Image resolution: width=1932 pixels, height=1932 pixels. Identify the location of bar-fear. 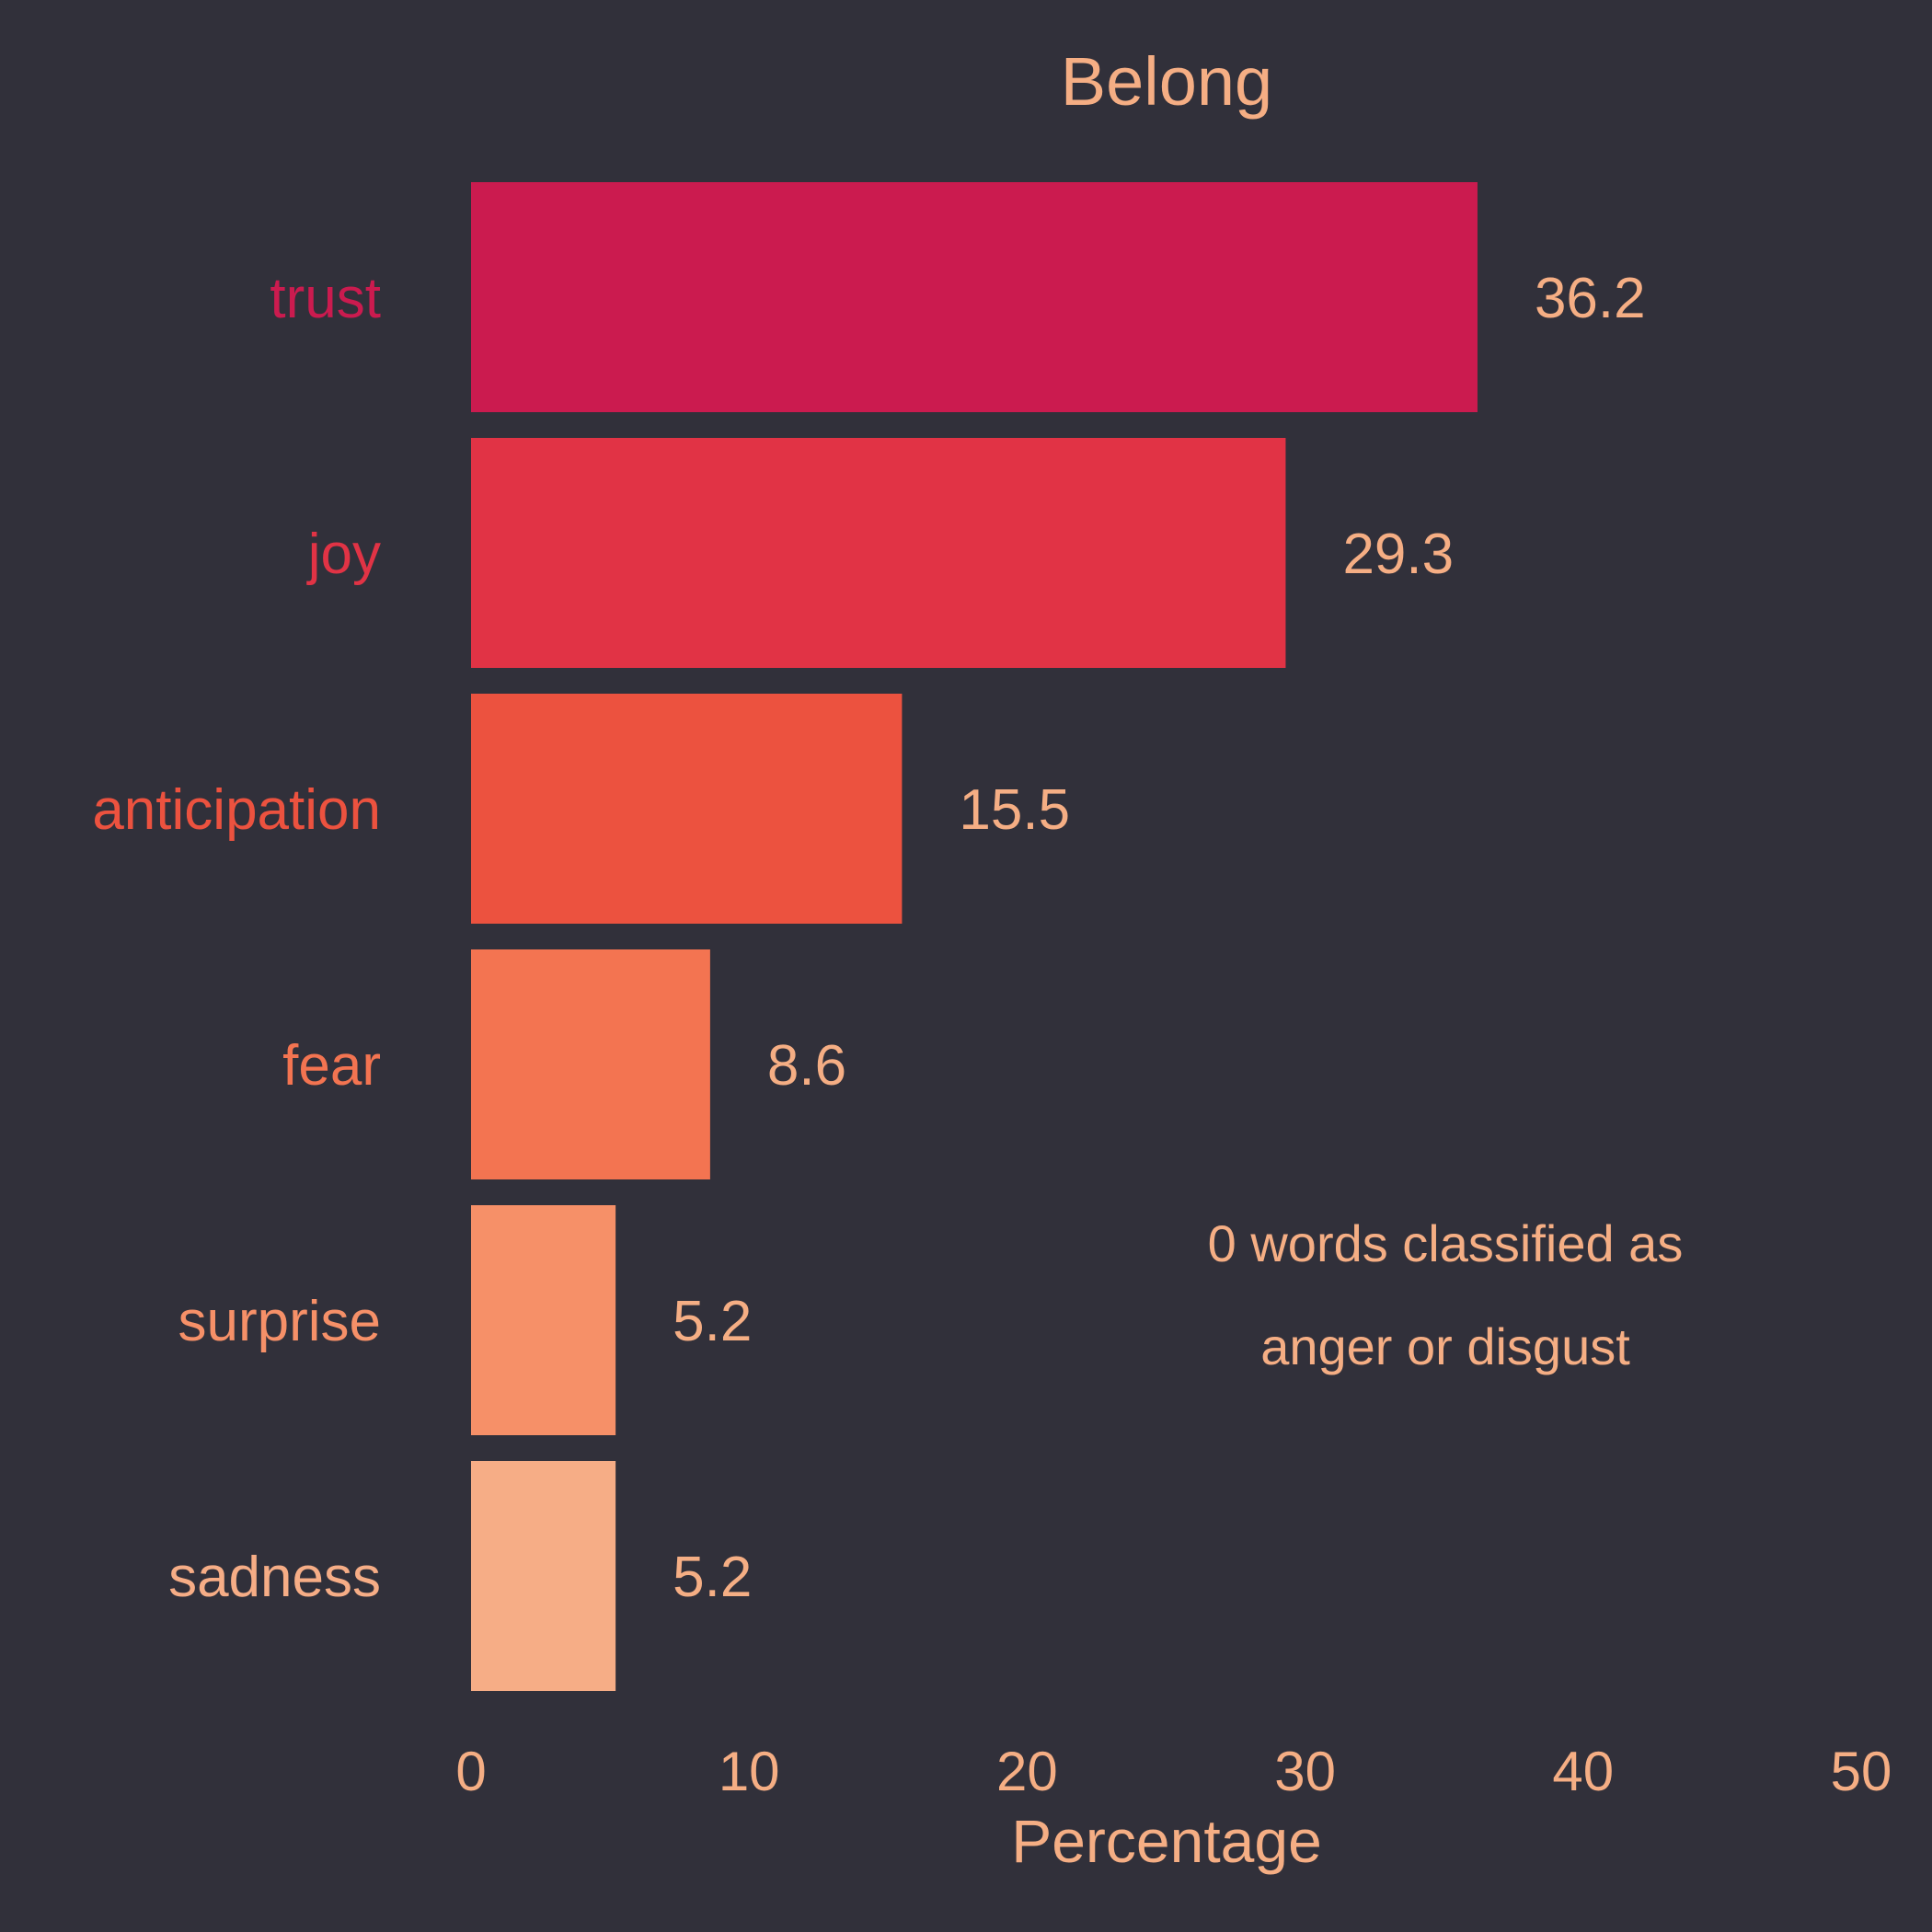
(590, 1064).